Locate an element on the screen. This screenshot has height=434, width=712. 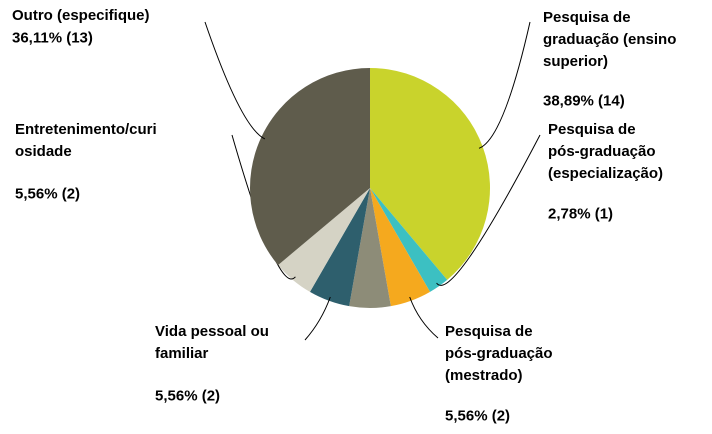
slice-label: Entretenimento/curi osidade is located at coordinates (86, 140).